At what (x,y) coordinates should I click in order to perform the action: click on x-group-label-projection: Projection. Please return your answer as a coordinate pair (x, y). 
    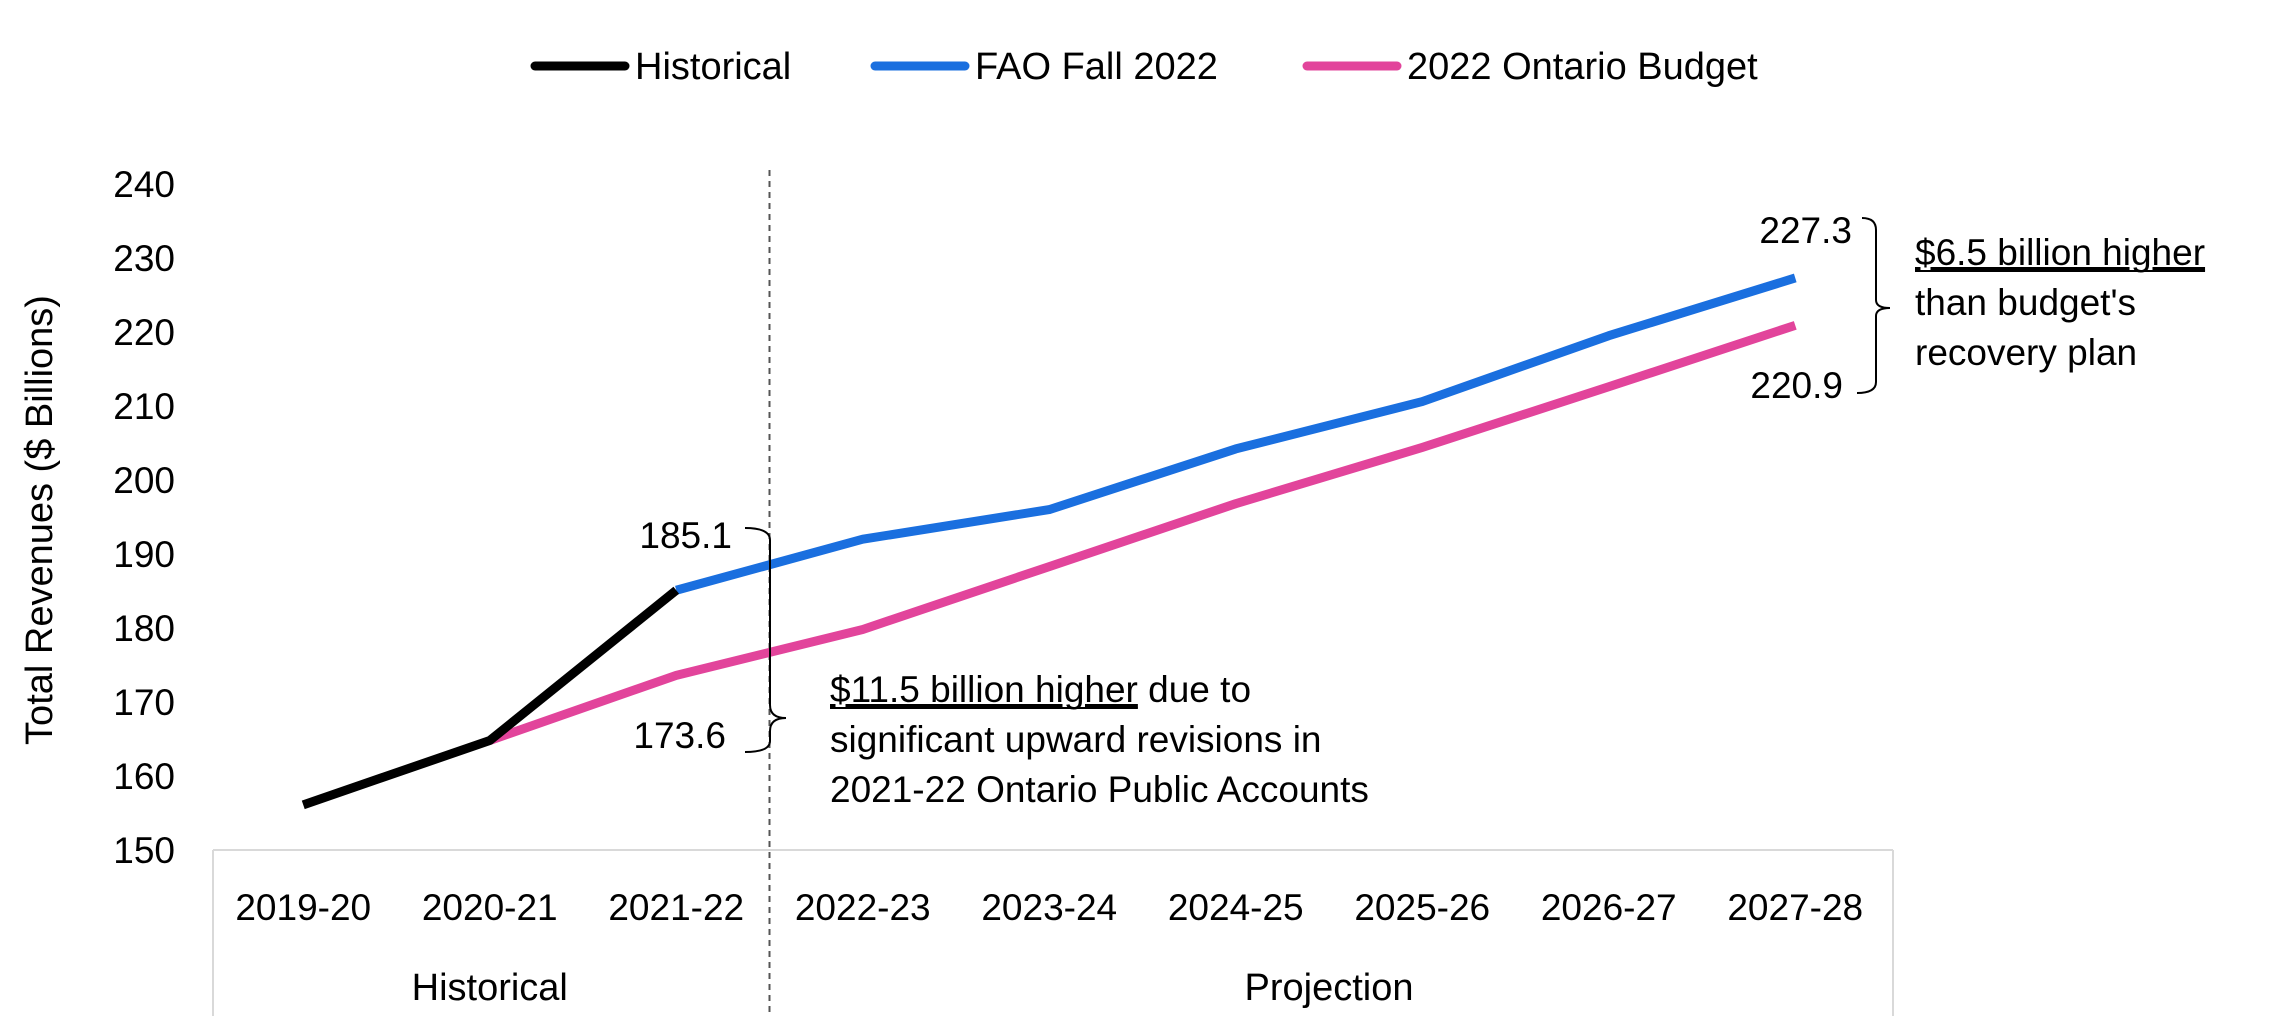
    Looking at the image, I should click on (1329, 988).